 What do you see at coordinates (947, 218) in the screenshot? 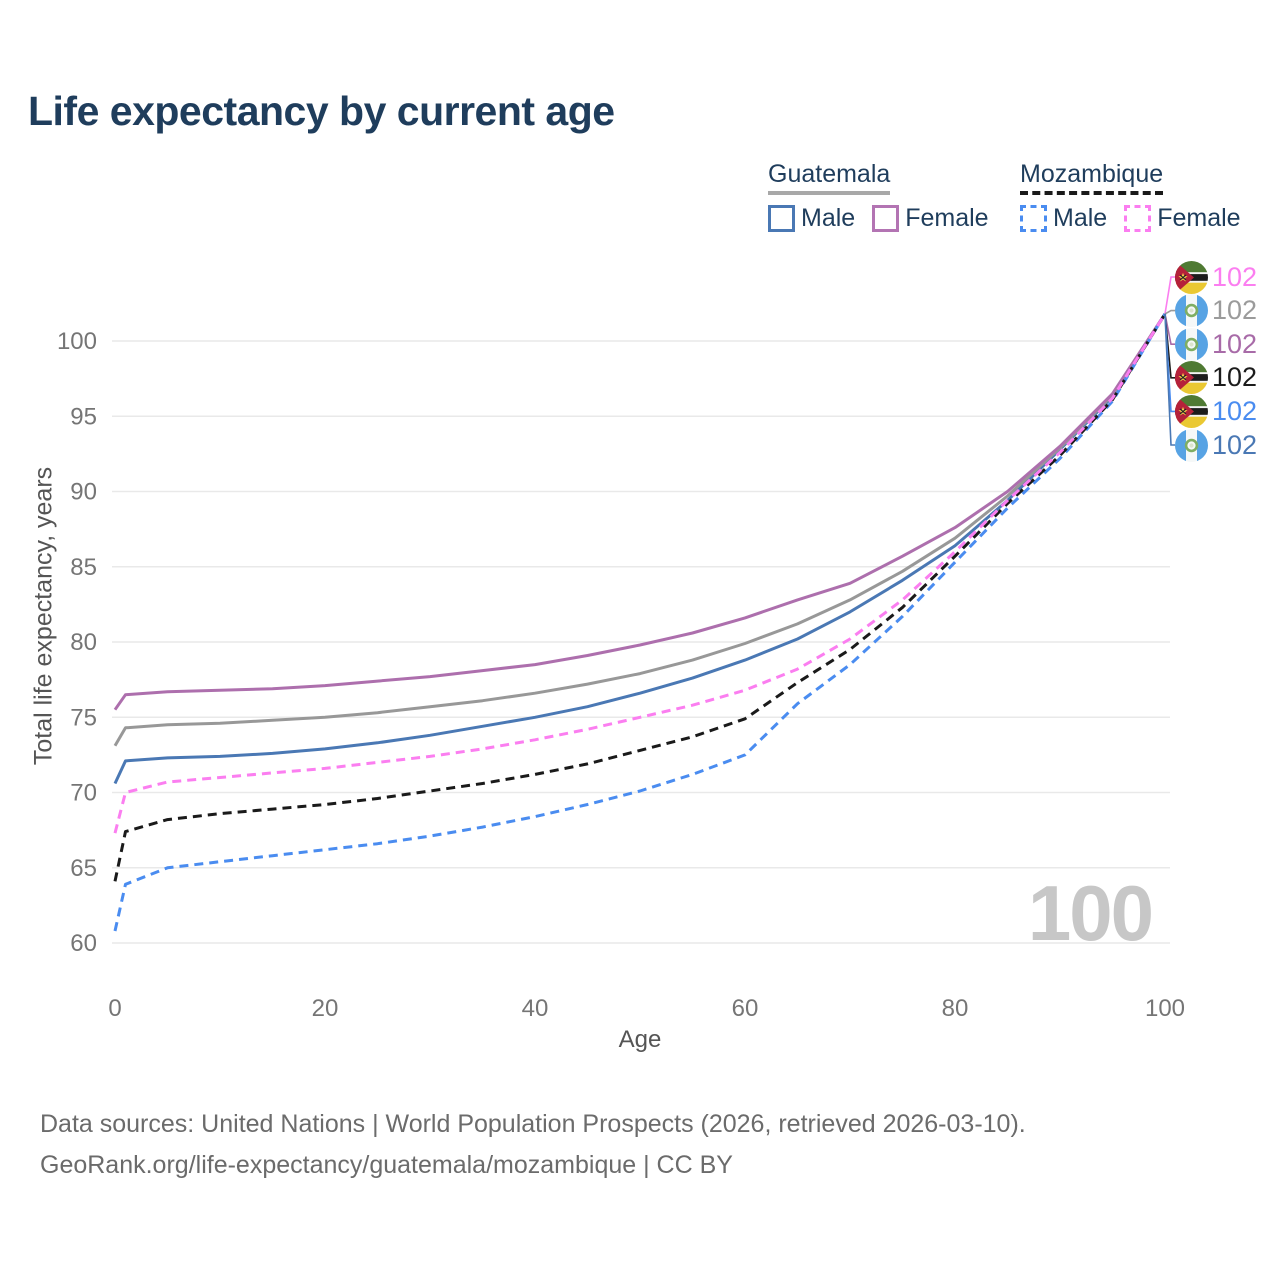
I see `legend-label-guatemala-female: Female` at bounding box center [947, 218].